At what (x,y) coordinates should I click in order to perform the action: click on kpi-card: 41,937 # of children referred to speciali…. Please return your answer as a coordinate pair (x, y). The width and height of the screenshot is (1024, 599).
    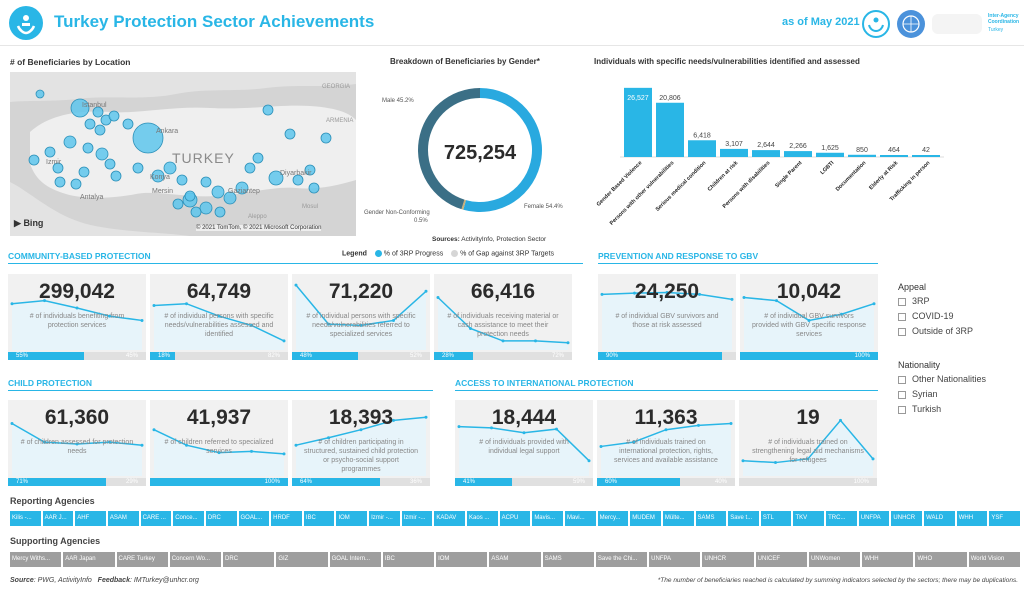
    Looking at the image, I should click on (219, 443).